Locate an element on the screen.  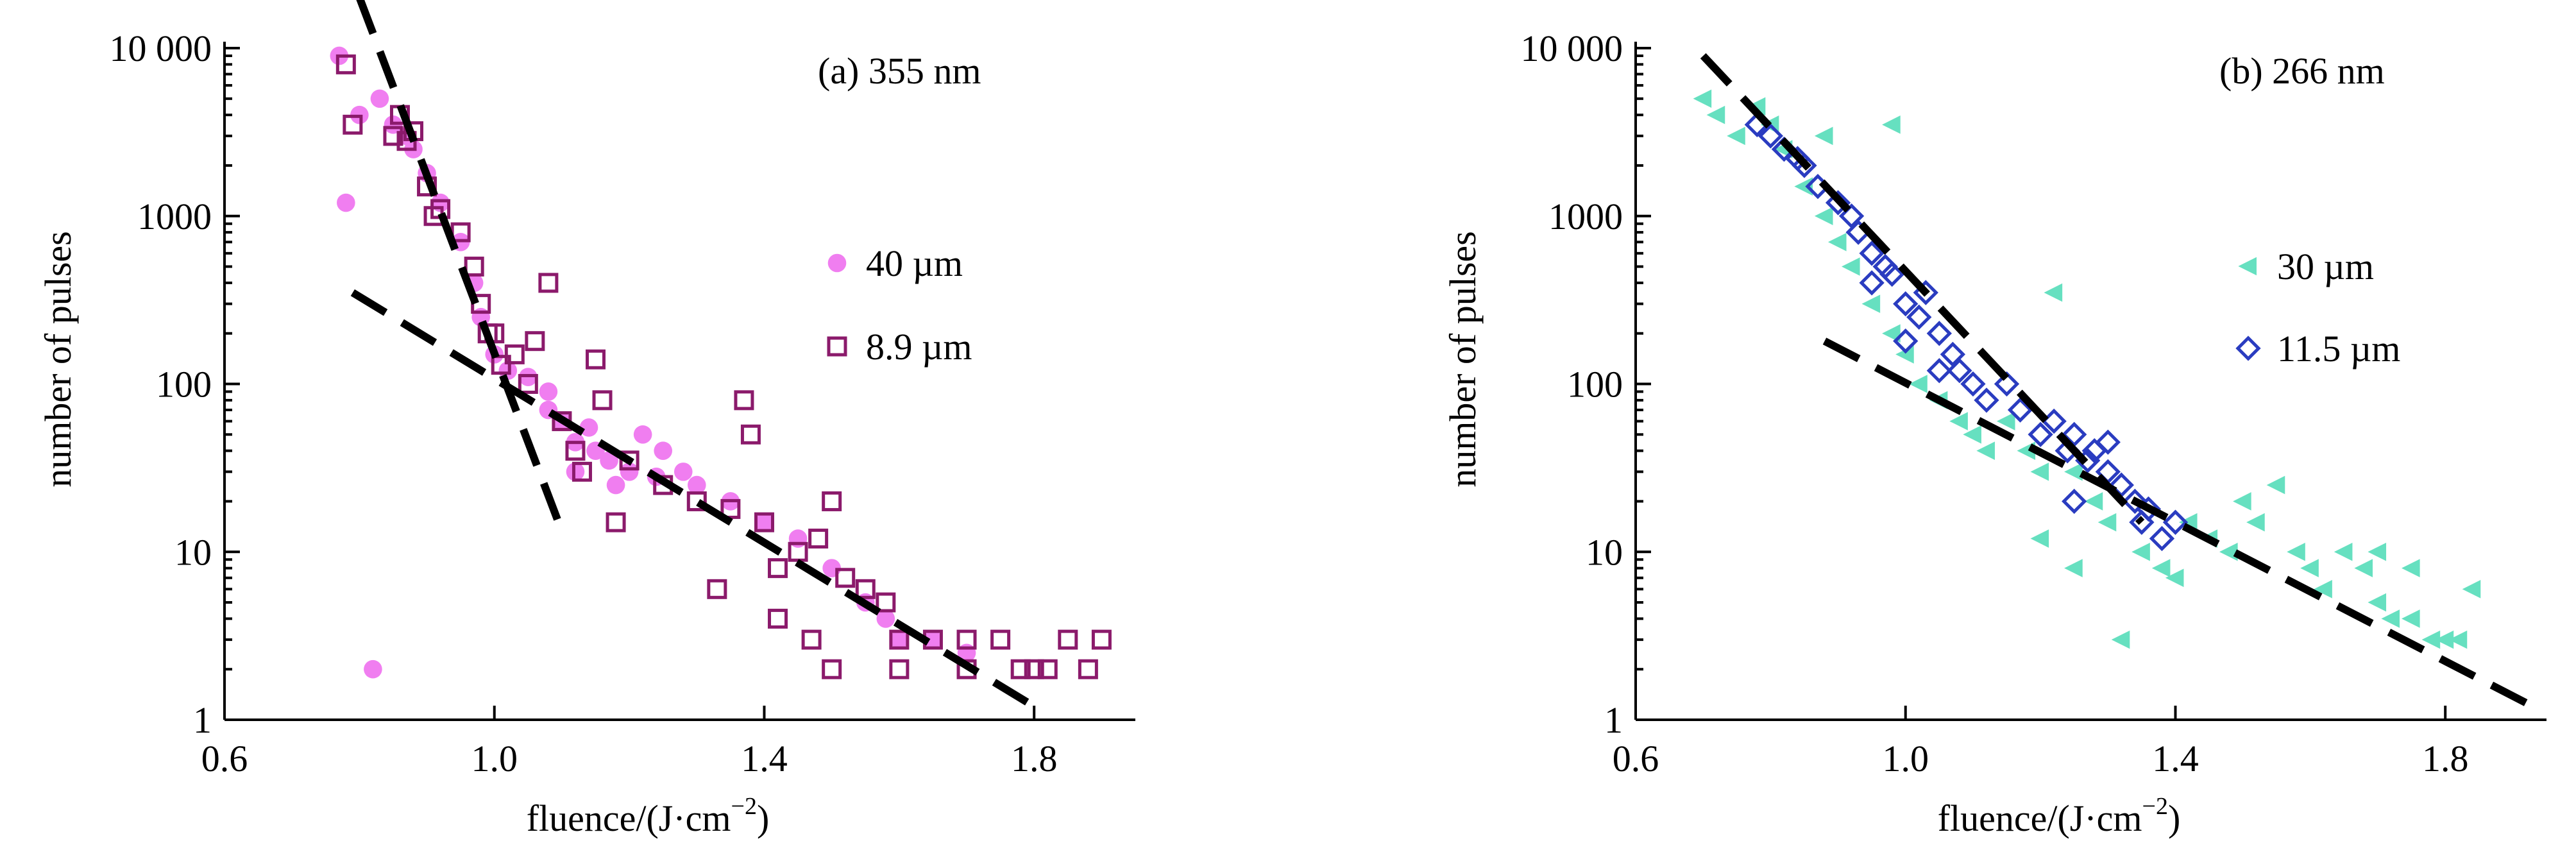
panel-a-x-tick-label: 0.6 is located at coordinates (224, 758).